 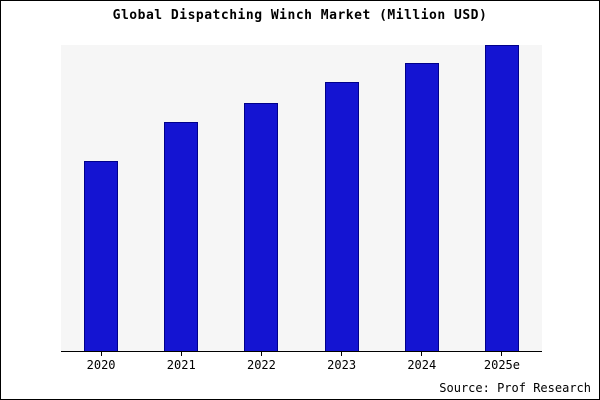 I want to click on x-tick-label-2021: 2021, so click(x=181, y=365).